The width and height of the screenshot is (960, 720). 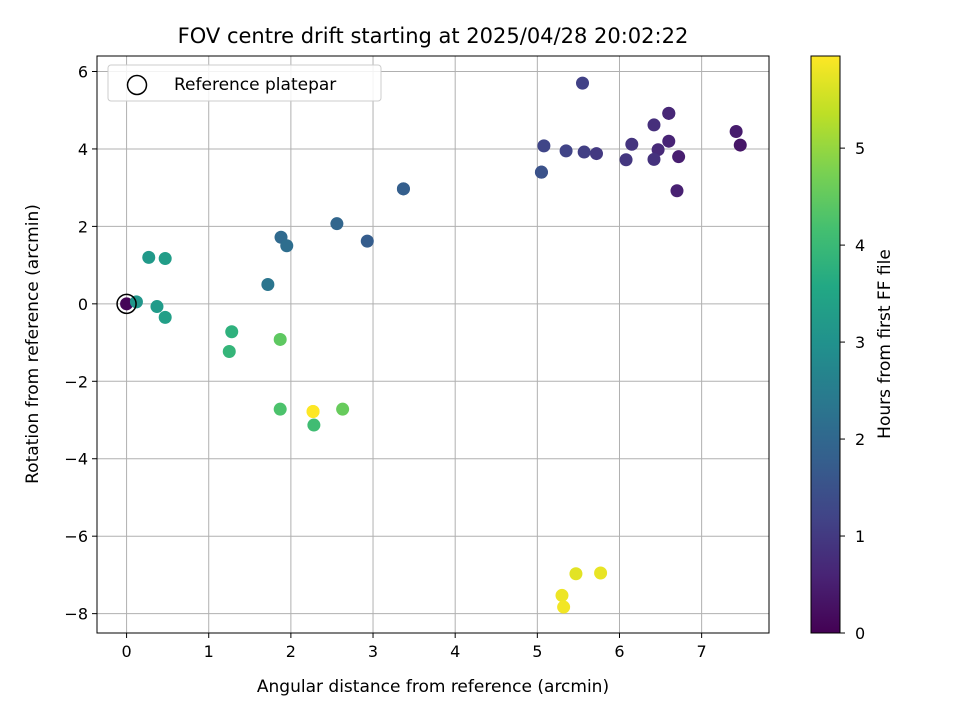 I want to click on colorbar-tick-label: 4, so click(x=860, y=245).